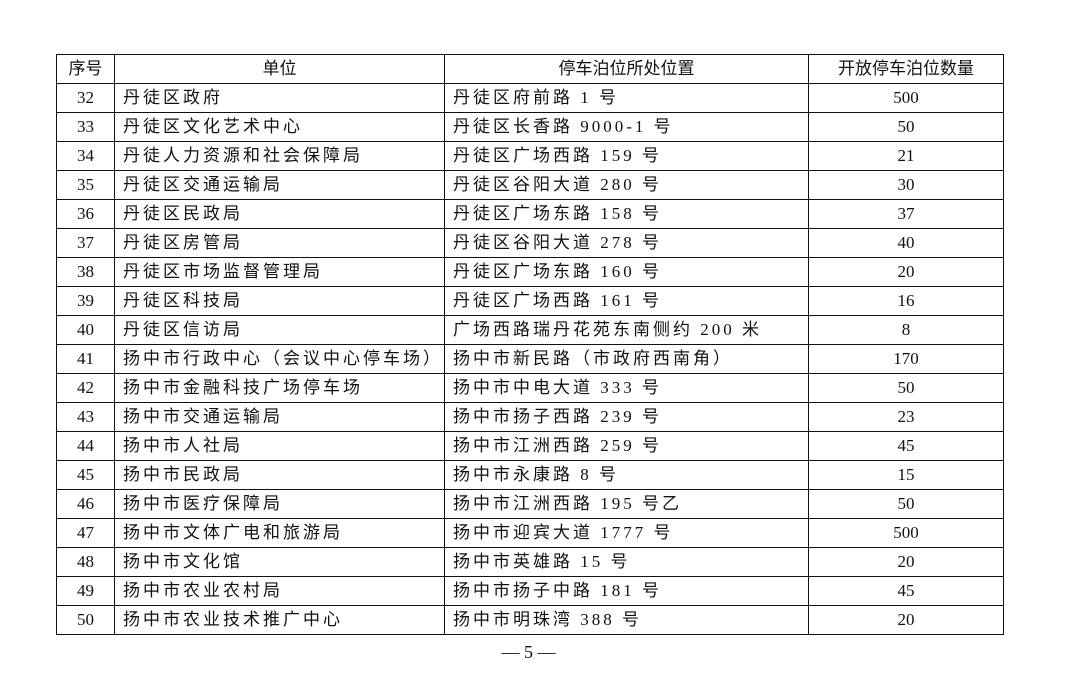  I want to click on cell-unit: 扬中市交通运输局, so click(279, 417).